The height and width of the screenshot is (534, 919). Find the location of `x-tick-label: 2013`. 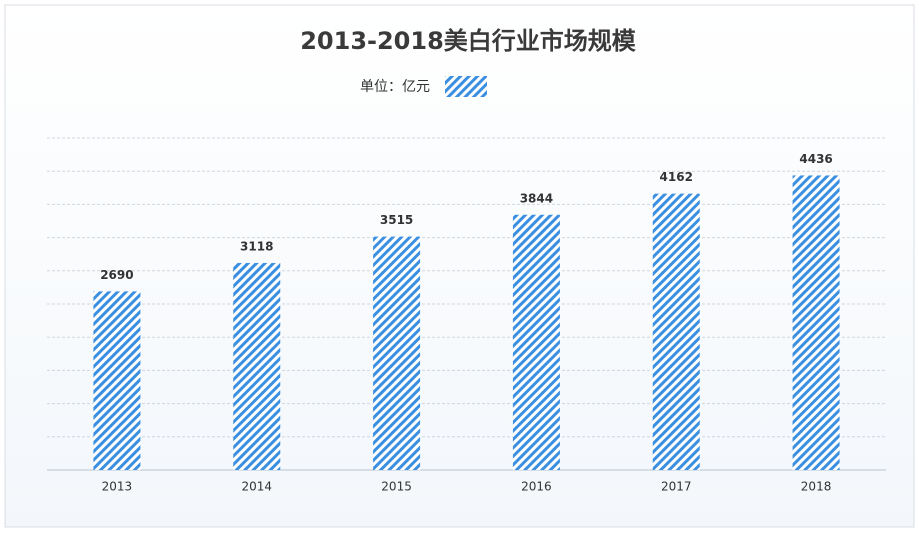

x-tick-label: 2013 is located at coordinates (117, 487).